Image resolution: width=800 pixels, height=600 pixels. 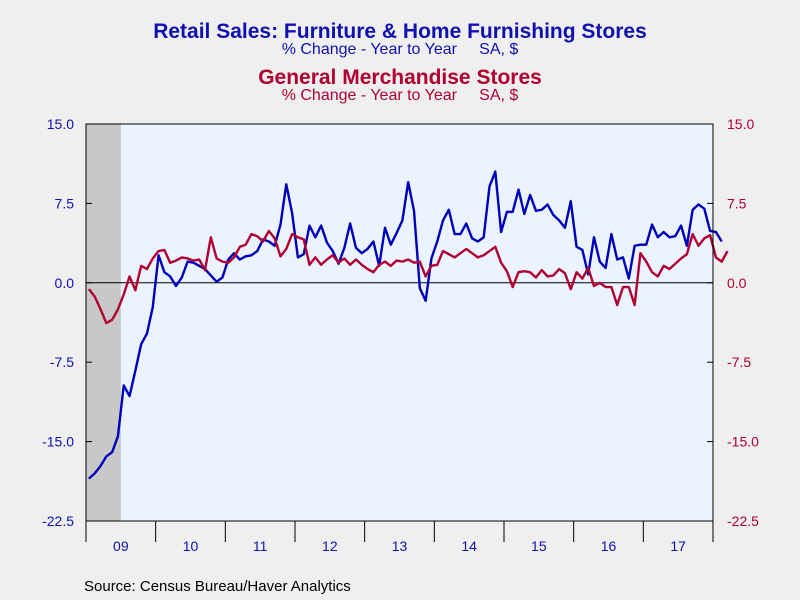 I want to click on y-tick-label-left: -7.5, so click(x=62, y=362).